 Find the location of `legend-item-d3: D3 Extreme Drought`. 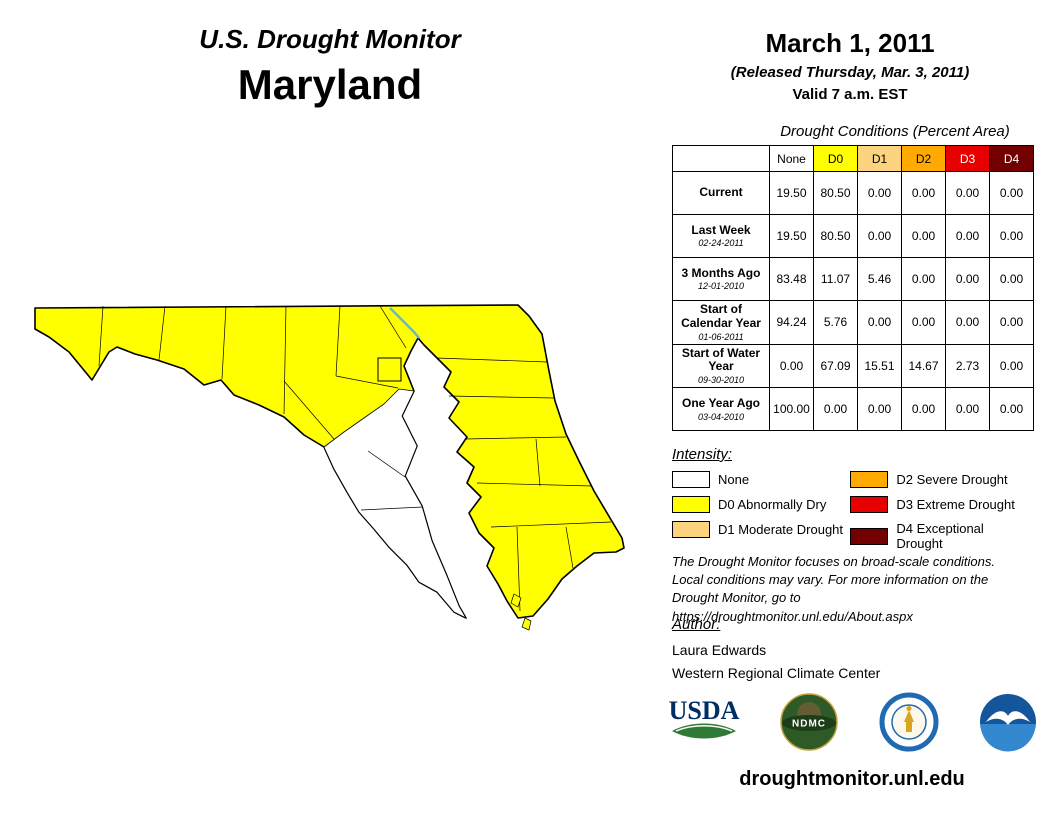

legend-item-d3: D3 Extreme Drought is located at coordinates (941, 504).